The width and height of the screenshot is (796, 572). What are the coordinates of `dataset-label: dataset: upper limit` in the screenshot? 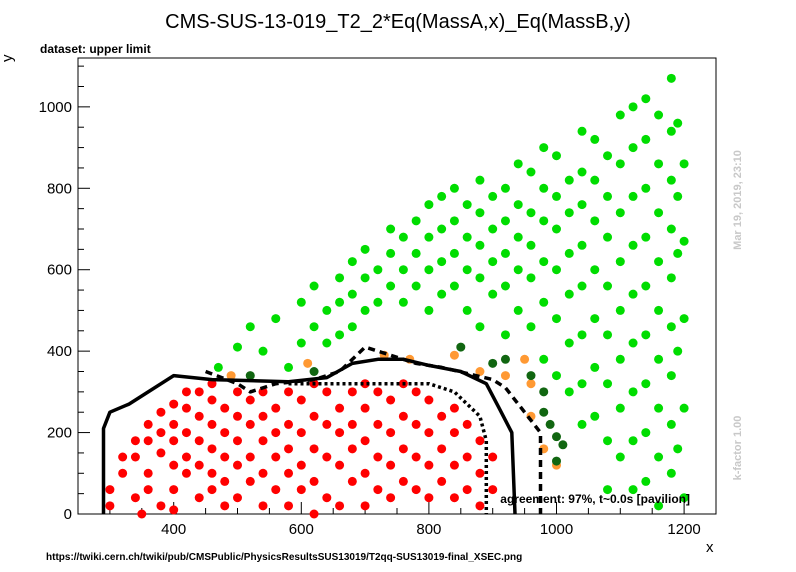 It's located at (95, 49).